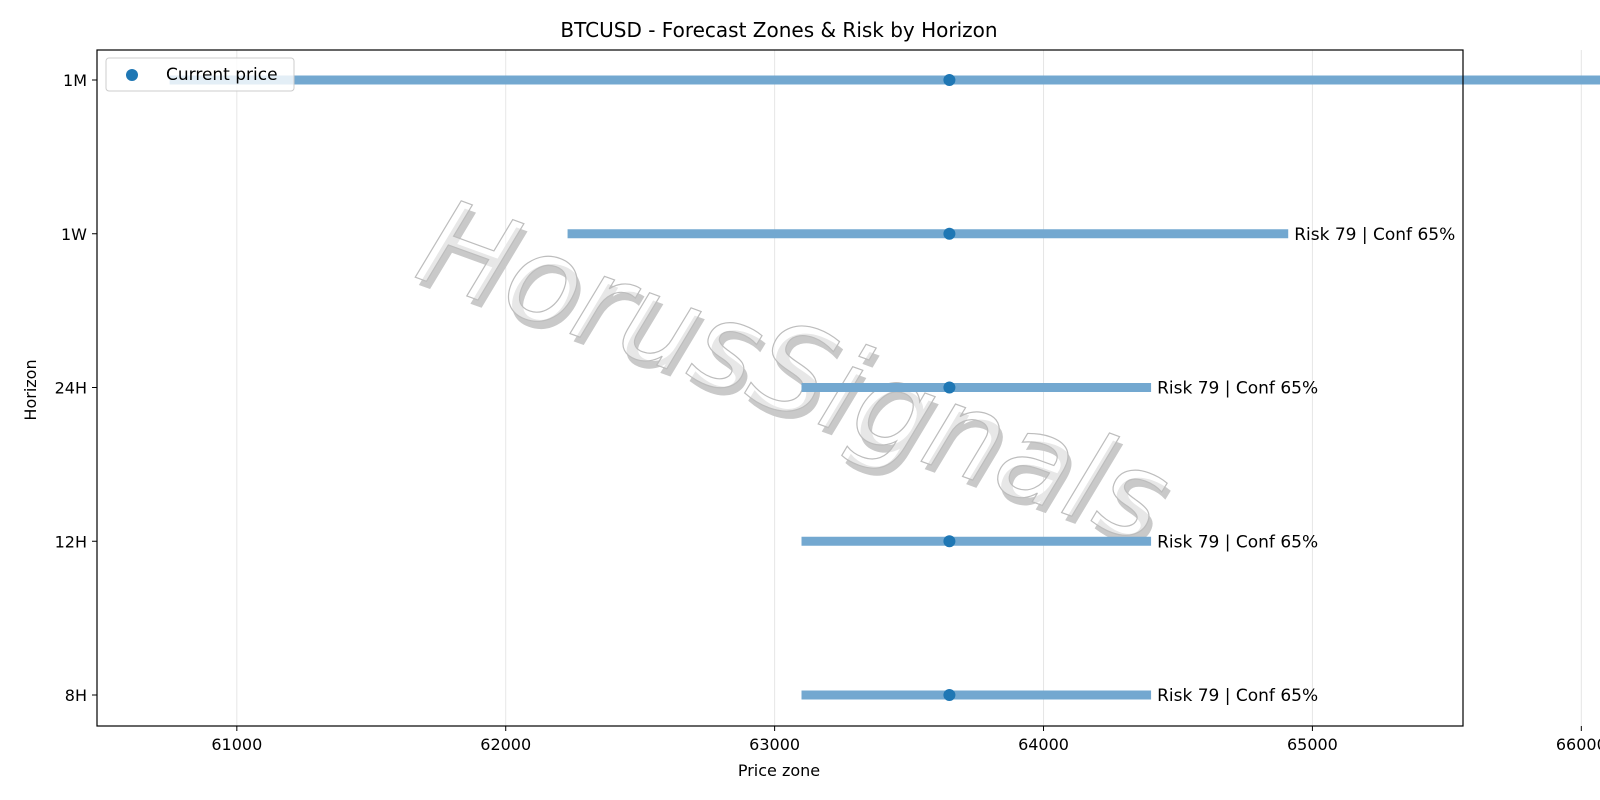 This screenshot has width=1600, height=800. I want to click on annotation-12h: Risk 79 | Conf 65%, so click(1237, 542).